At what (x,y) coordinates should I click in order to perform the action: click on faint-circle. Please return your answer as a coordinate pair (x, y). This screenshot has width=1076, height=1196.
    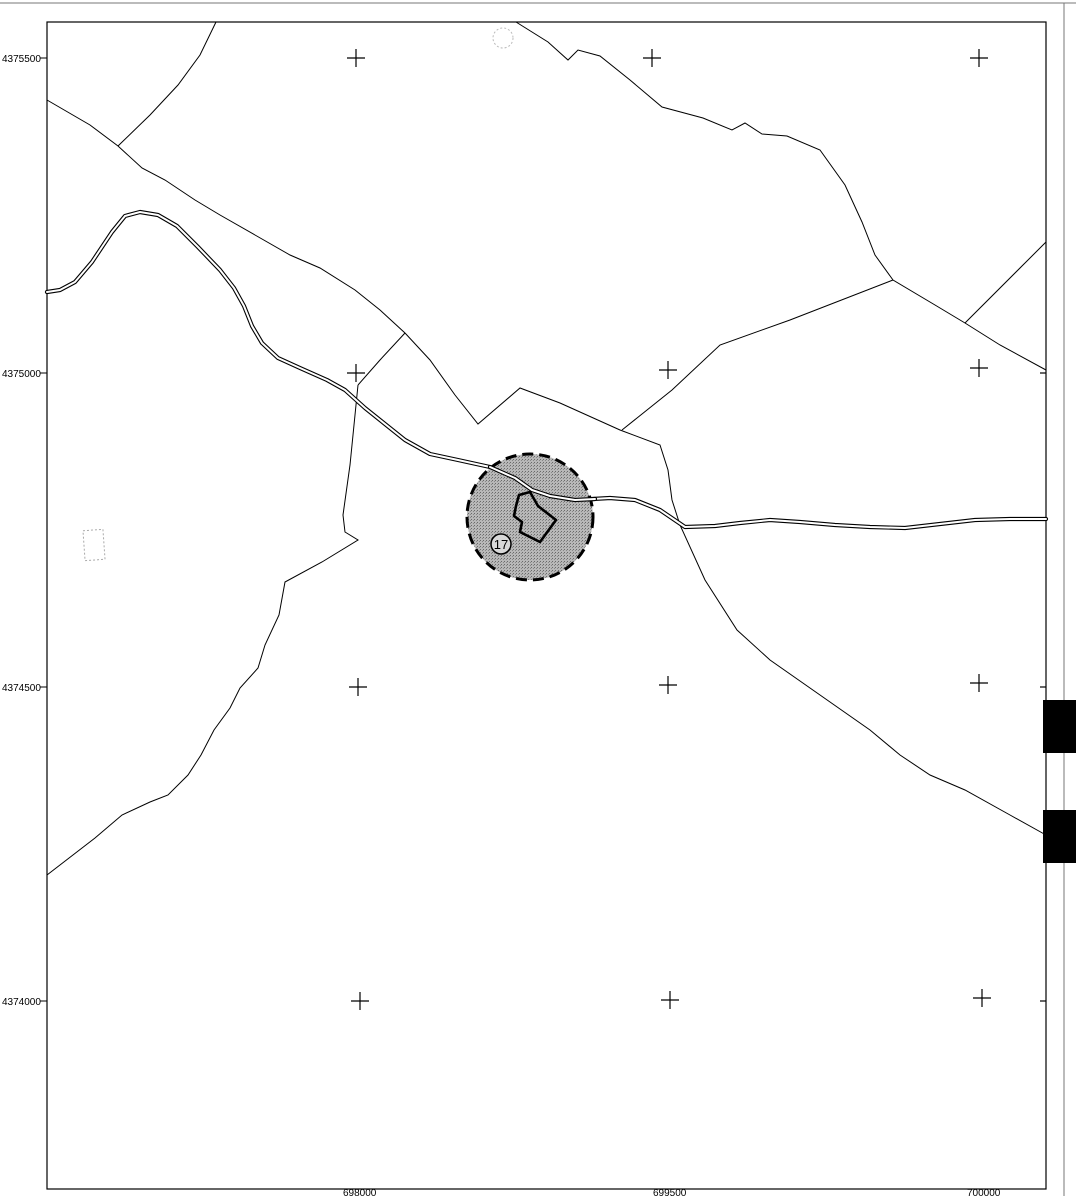
    Looking at the image, I should click on (503, 38).